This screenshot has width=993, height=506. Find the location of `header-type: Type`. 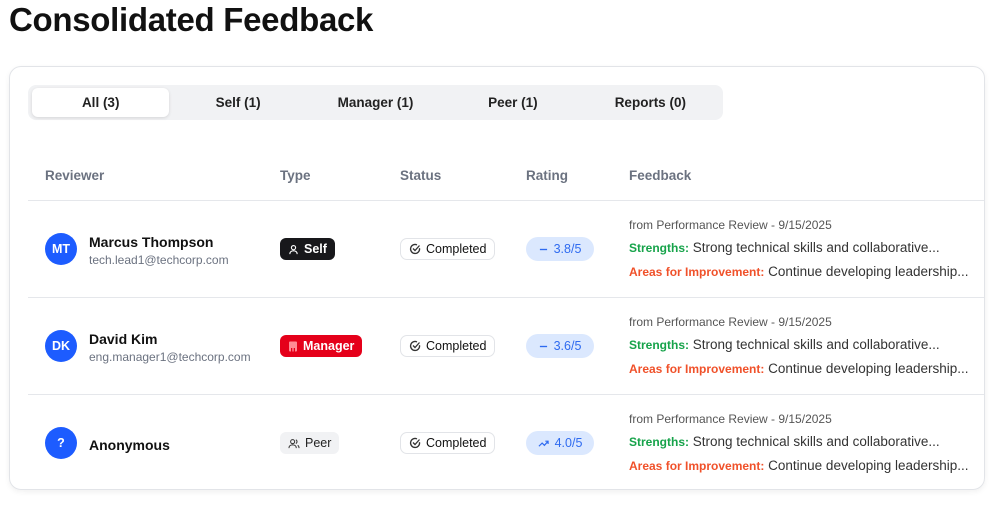

header-type: Type is located at coordinates (295, 175).